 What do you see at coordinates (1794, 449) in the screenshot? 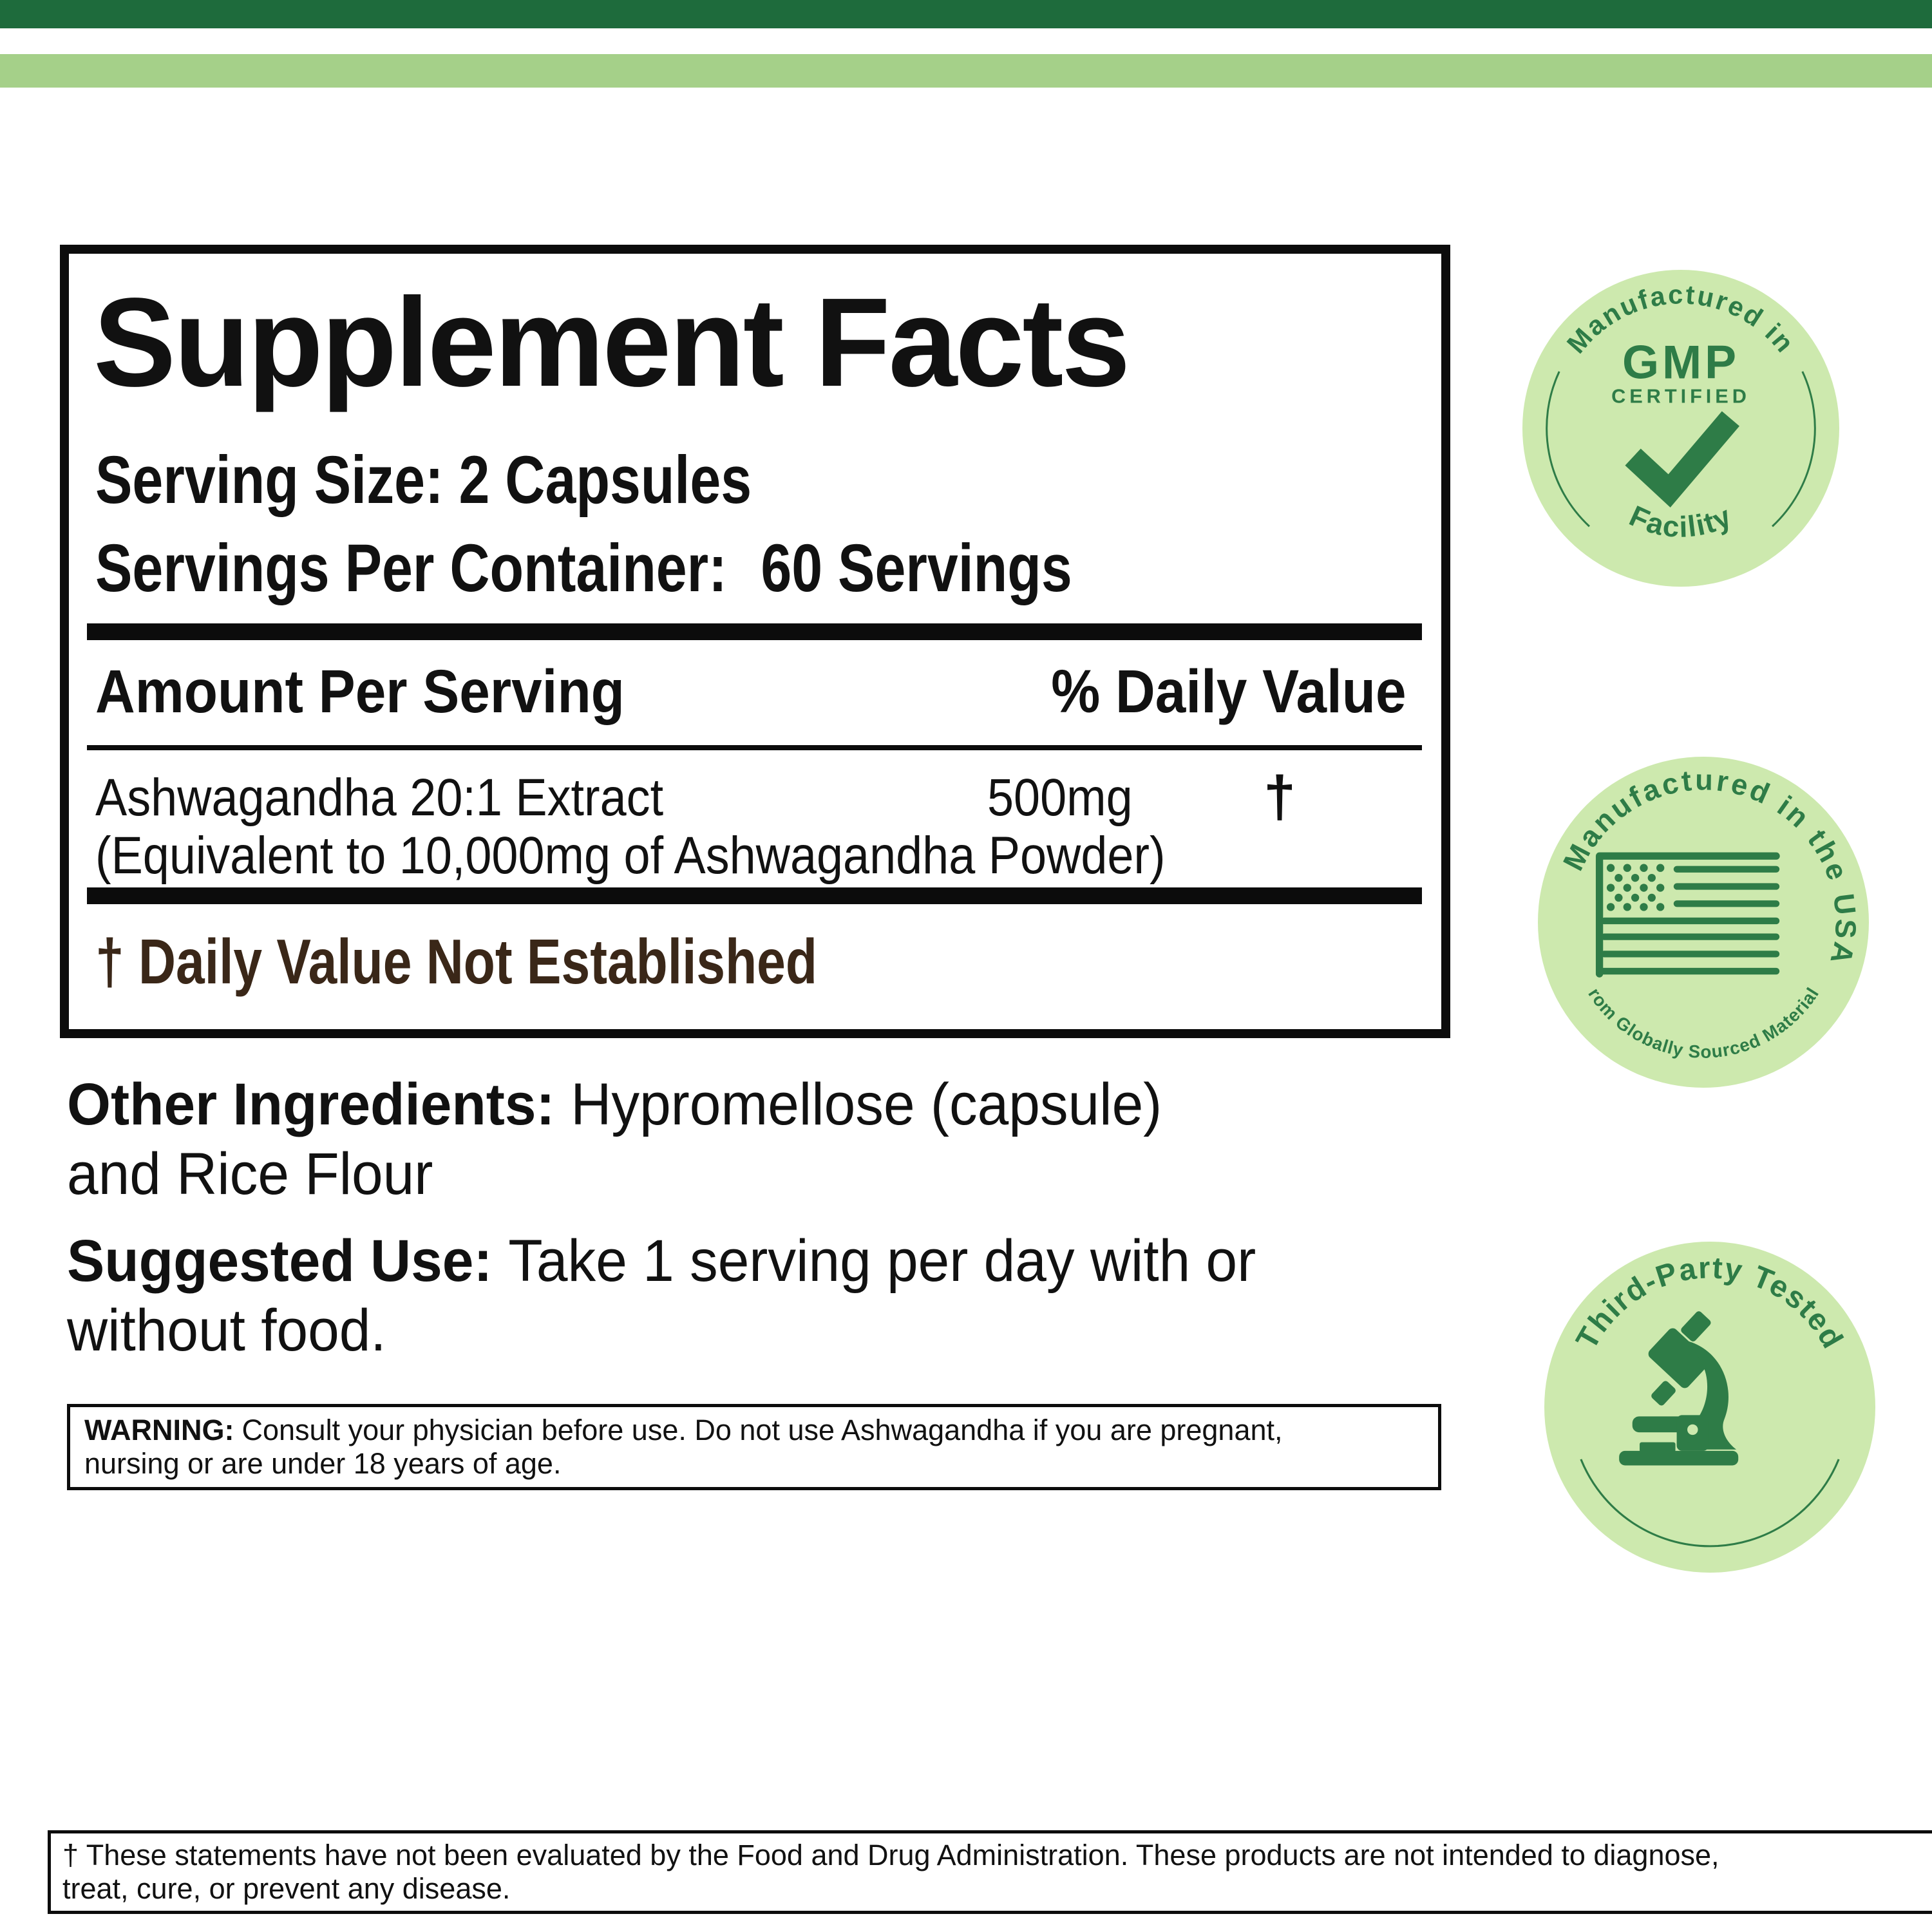
I see `inner-arc-right` at bounding box center [1794, 449].